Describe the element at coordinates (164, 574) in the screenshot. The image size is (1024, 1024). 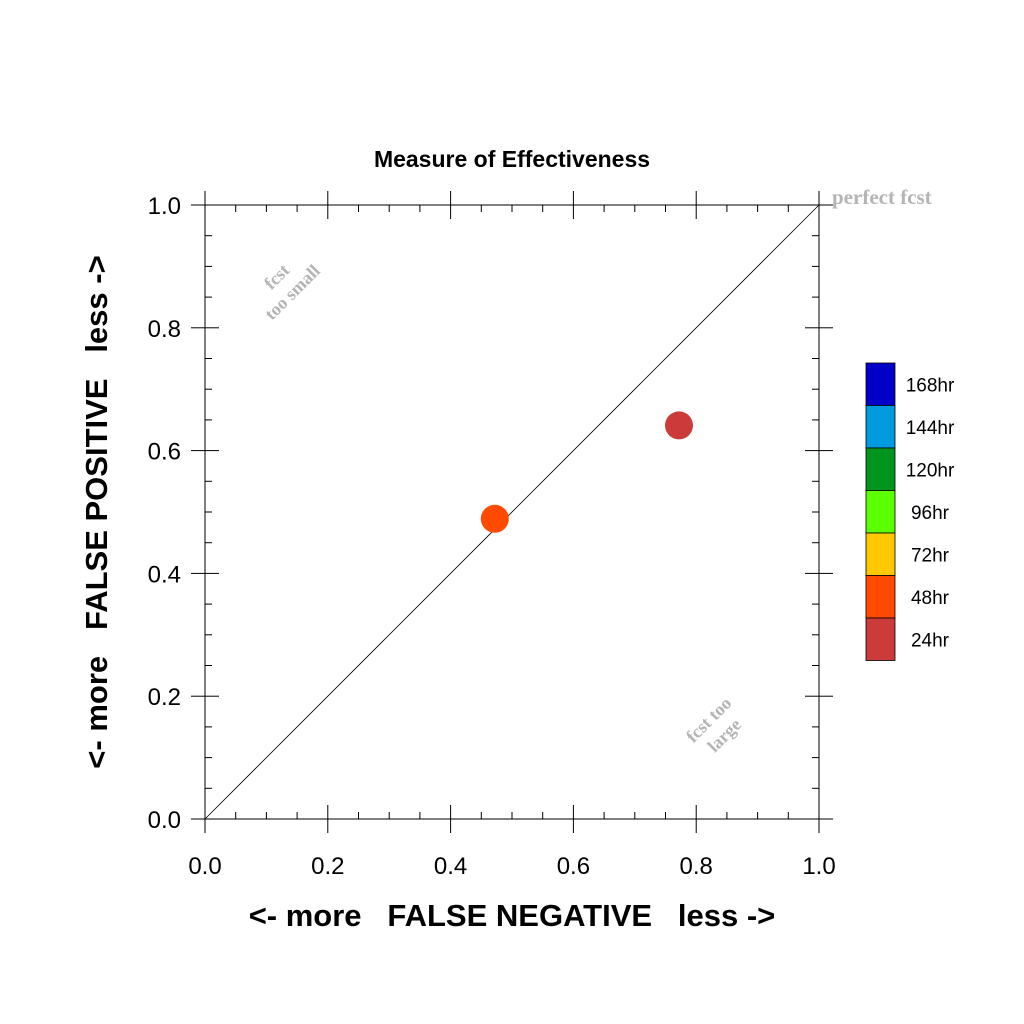
I see `y-tick-label: 0.4` at that location.